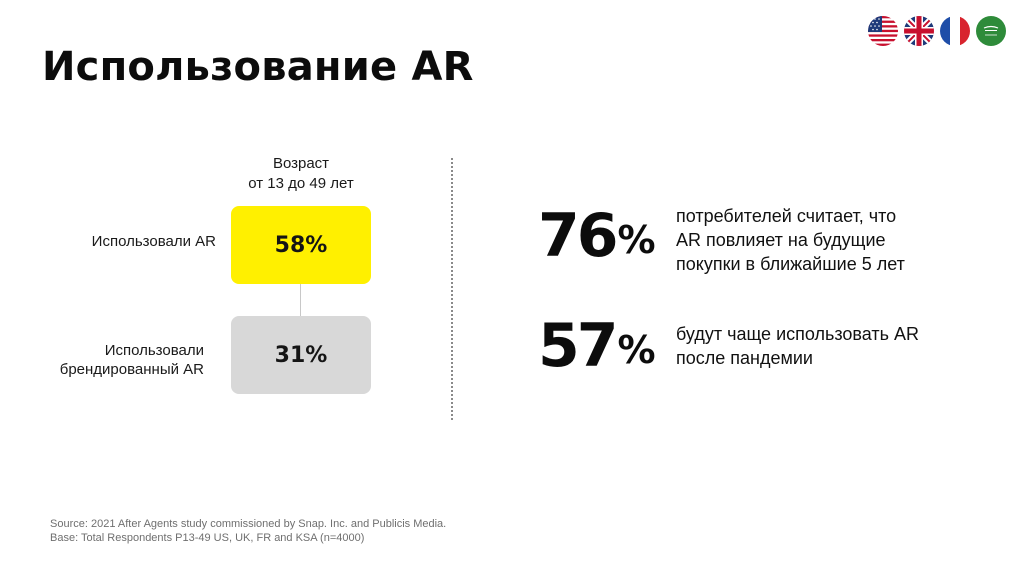  I want to click on stat-line: покупки в ближайшие 5 лет, so click(790, 264).